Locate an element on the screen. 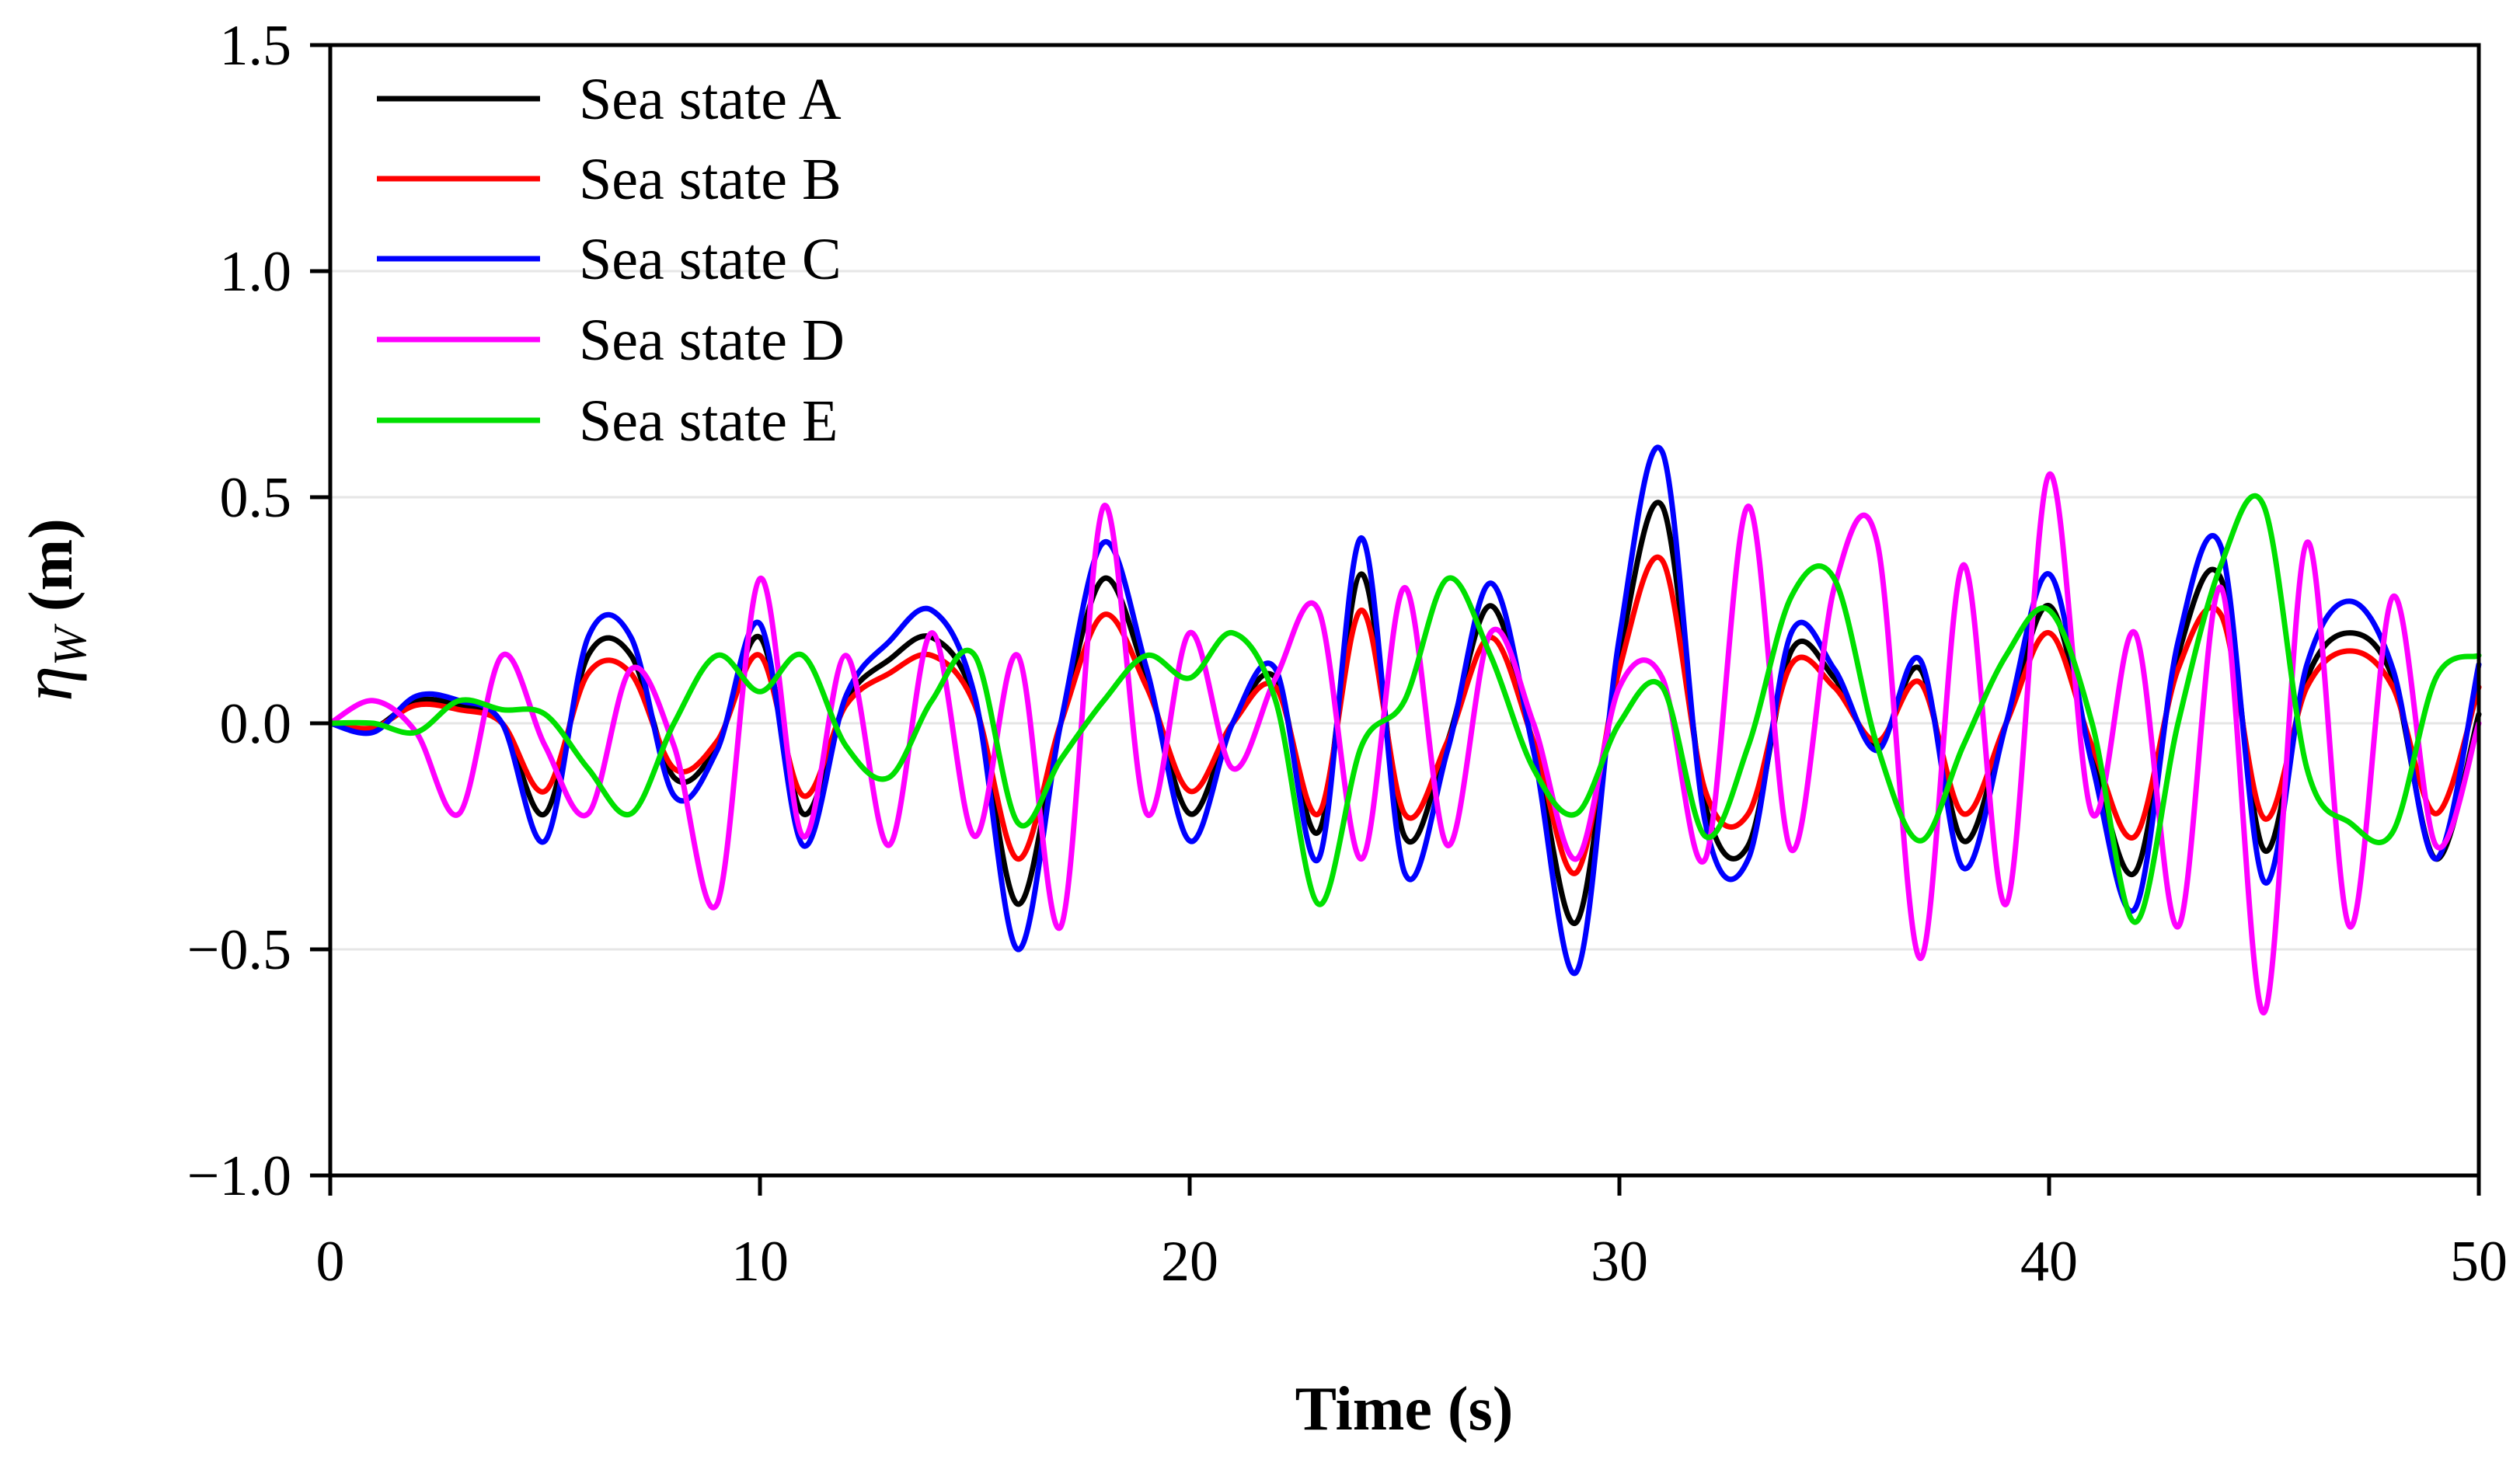  legend-label-c: Sea state C is located at coordinates (711, 259).